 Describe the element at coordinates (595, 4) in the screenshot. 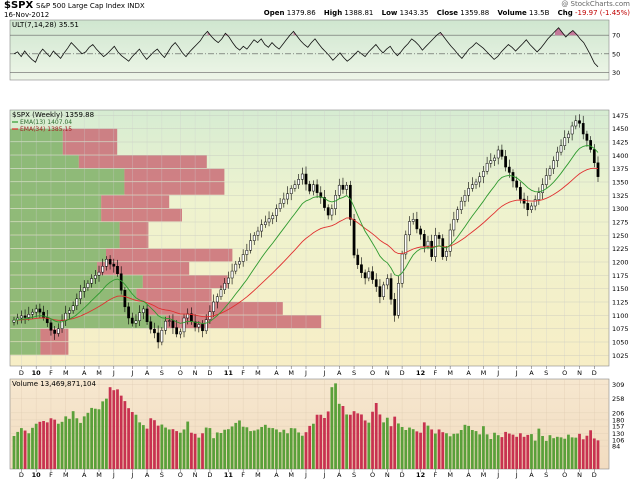

I see `copyright-label: @ StockCharts.com` at that location.